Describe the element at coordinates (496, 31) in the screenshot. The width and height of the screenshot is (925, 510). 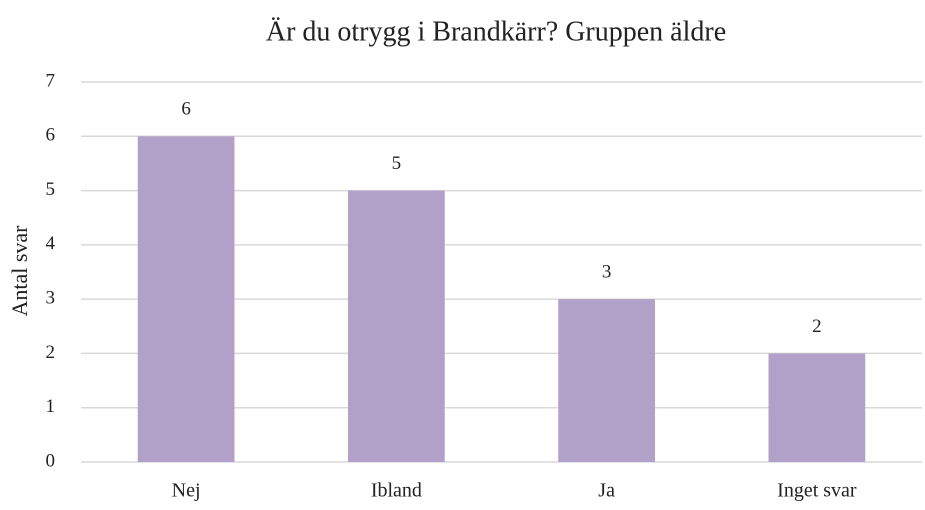
I see `chart-title: Är du otrygg i Brandkärr? Gruppen äldre` at that location.